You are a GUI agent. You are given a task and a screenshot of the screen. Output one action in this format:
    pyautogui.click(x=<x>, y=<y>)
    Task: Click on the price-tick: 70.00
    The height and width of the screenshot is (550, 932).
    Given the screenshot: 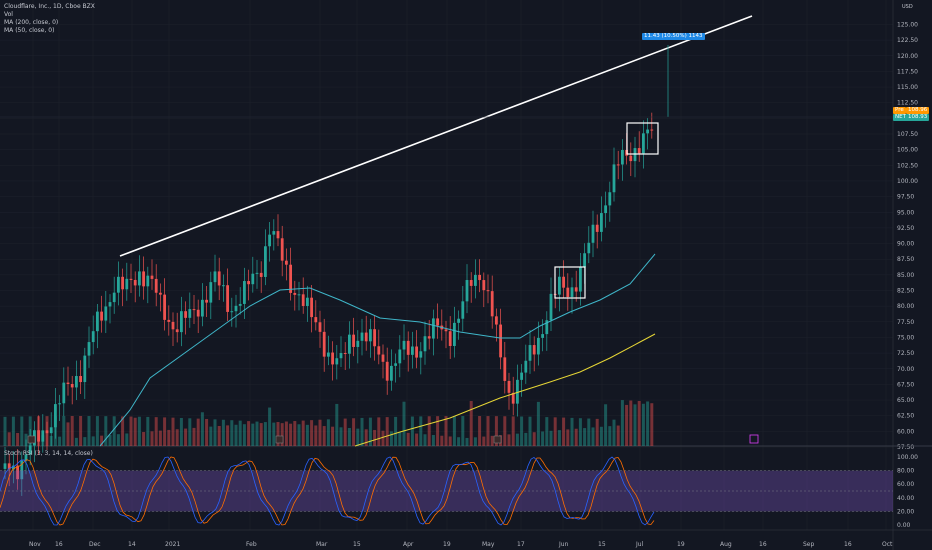 What is the action you would take?
    pyautogui.click(x=905, y=369)
    